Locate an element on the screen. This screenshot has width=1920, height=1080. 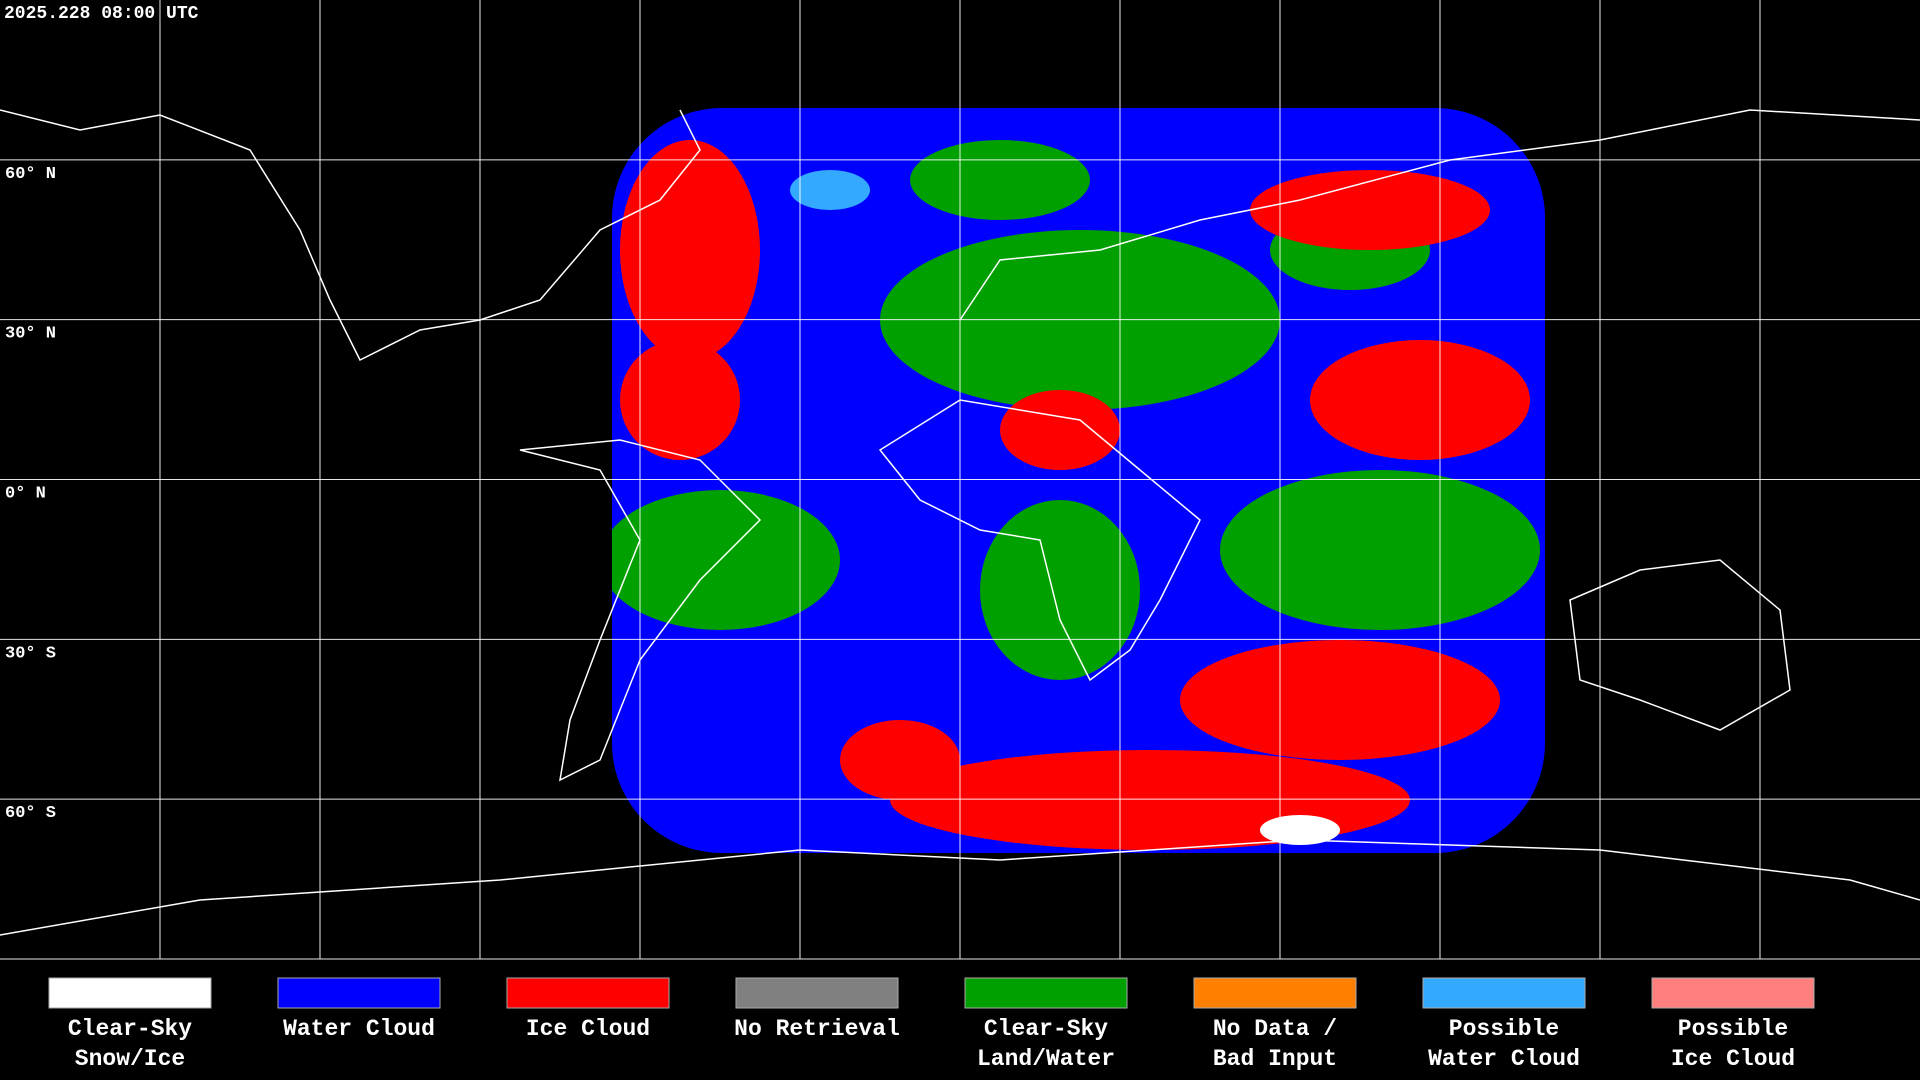
timestamp: 2025.228 08:00 UTC is located at coordinates (101, 14).